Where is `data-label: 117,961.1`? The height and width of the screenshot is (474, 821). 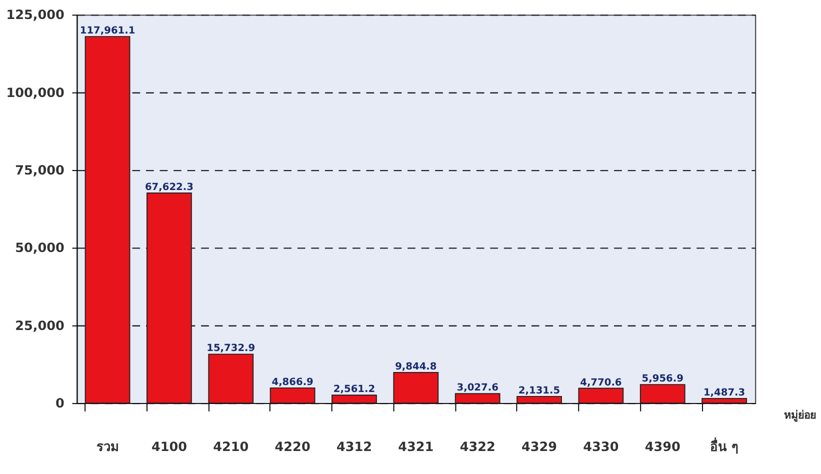
data-label: 117,961.1 is located at coordinates (108, 31).